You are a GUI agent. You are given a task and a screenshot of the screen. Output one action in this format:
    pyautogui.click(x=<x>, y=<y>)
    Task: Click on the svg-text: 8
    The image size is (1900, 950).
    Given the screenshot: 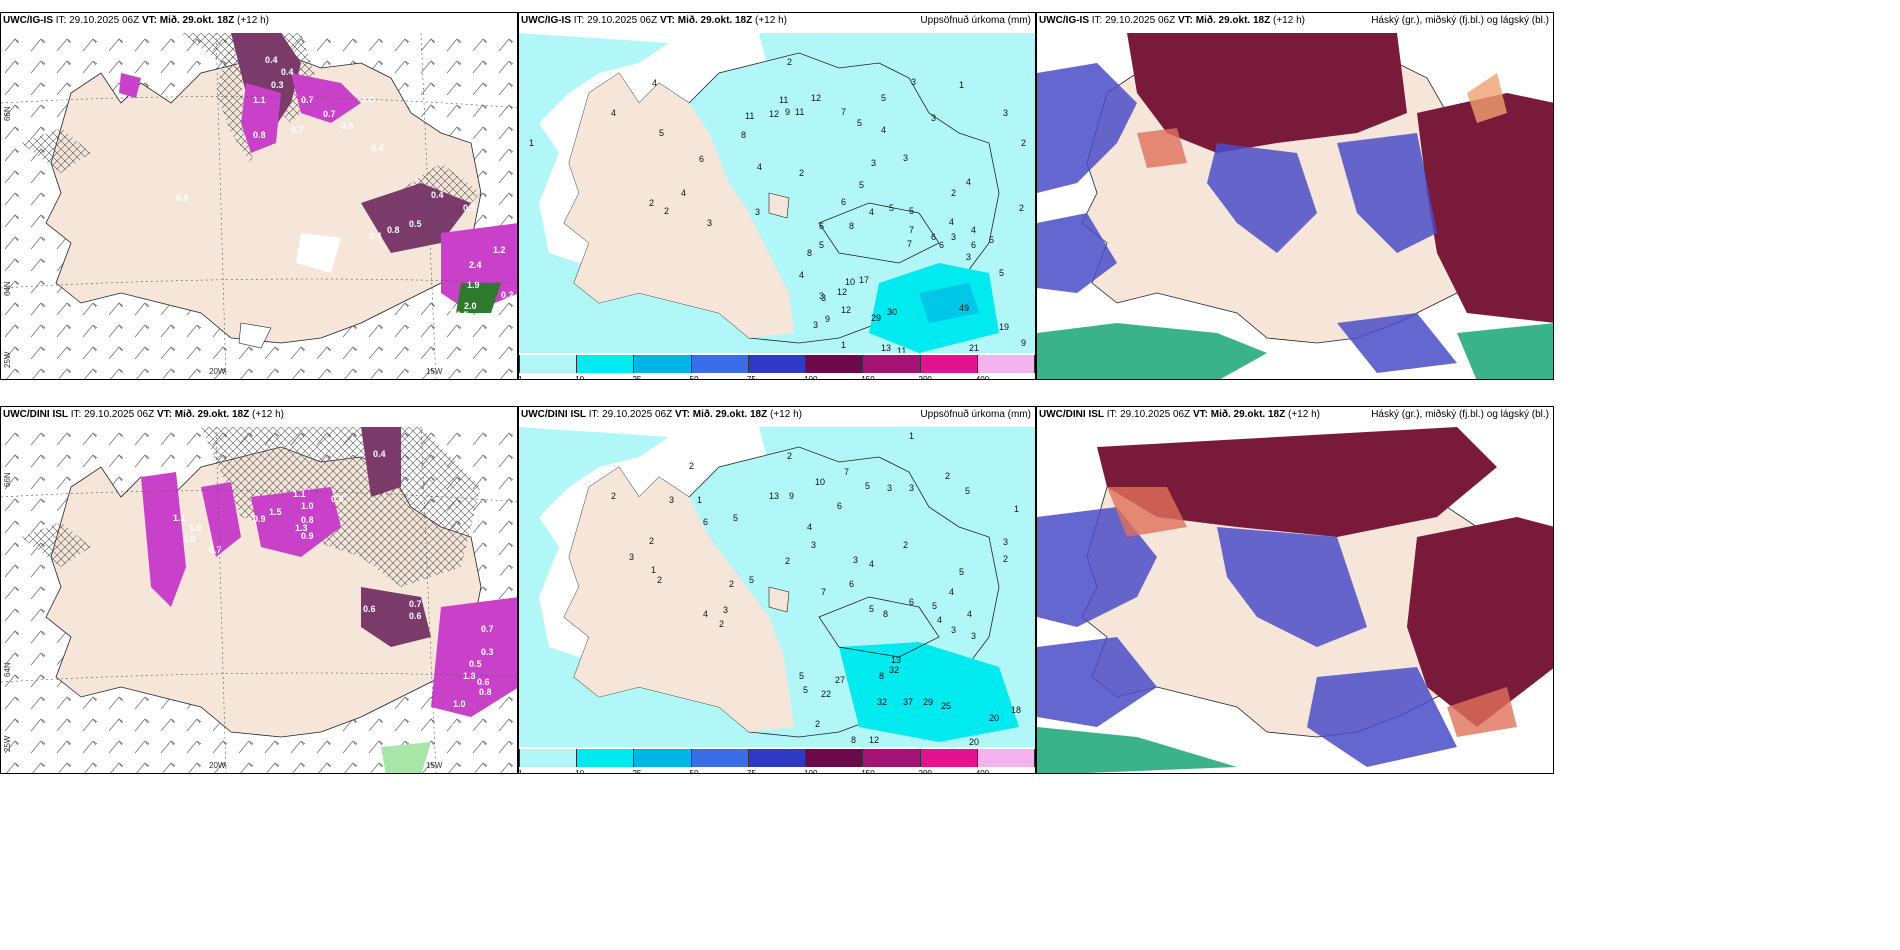 What is the action you would take?
    pyautogui.click(x=851, y=226)
    